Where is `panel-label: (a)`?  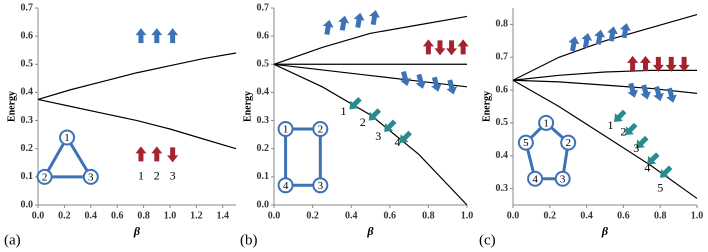
panel-label: (a) is located at coordinates (12, 240).